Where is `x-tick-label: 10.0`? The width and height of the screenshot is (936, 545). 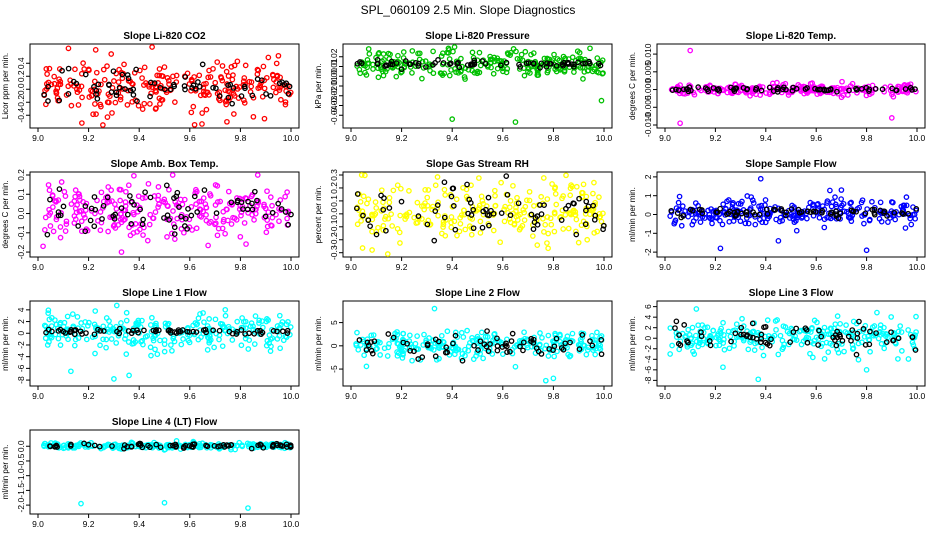 x-tick-label: 10.0 is located at coordinates (291, 138).